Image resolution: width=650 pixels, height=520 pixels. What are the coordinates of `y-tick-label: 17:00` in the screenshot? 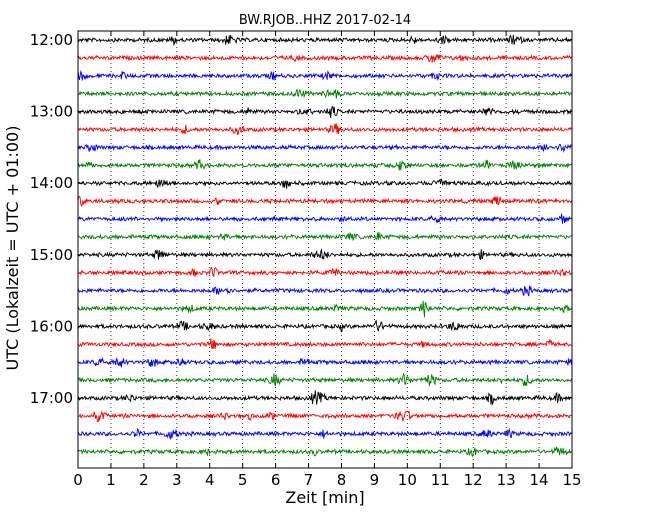 It's located at (51, 398).